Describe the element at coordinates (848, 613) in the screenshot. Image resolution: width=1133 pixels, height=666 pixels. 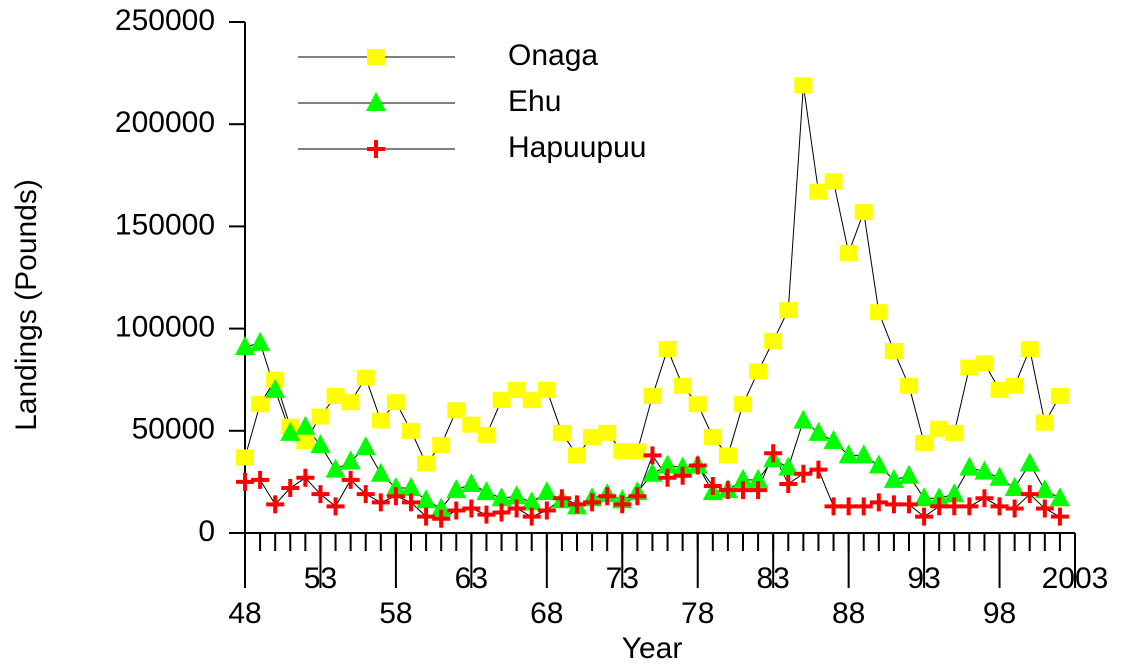
I see `x-tick-label: 88` at that location.